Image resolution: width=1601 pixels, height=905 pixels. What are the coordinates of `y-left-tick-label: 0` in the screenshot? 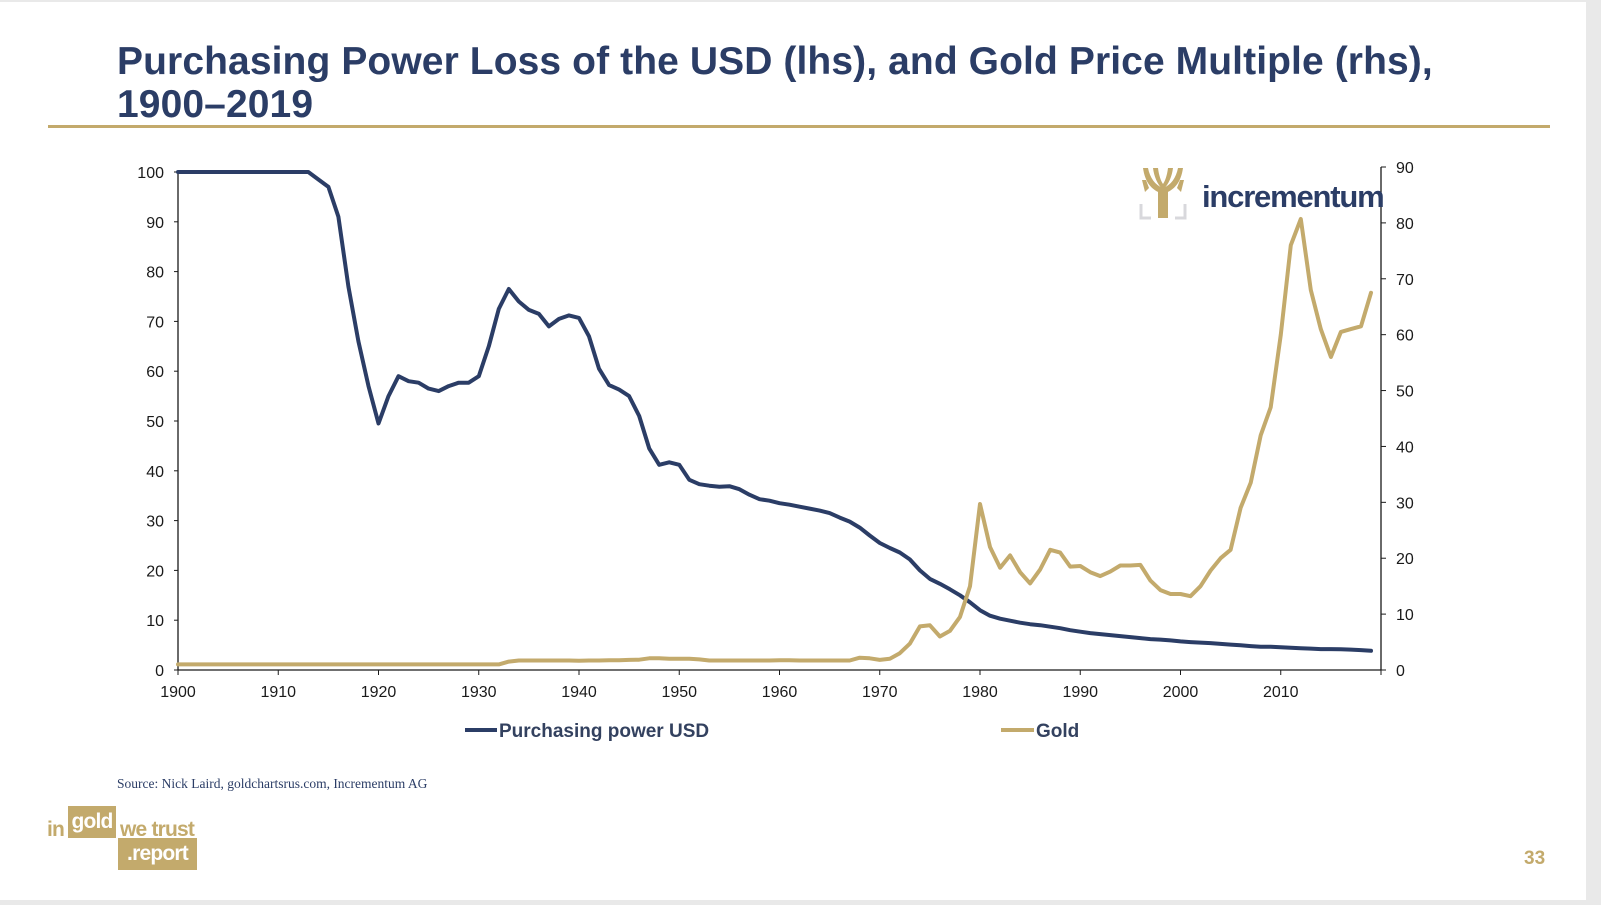 It's located at (159, 671).